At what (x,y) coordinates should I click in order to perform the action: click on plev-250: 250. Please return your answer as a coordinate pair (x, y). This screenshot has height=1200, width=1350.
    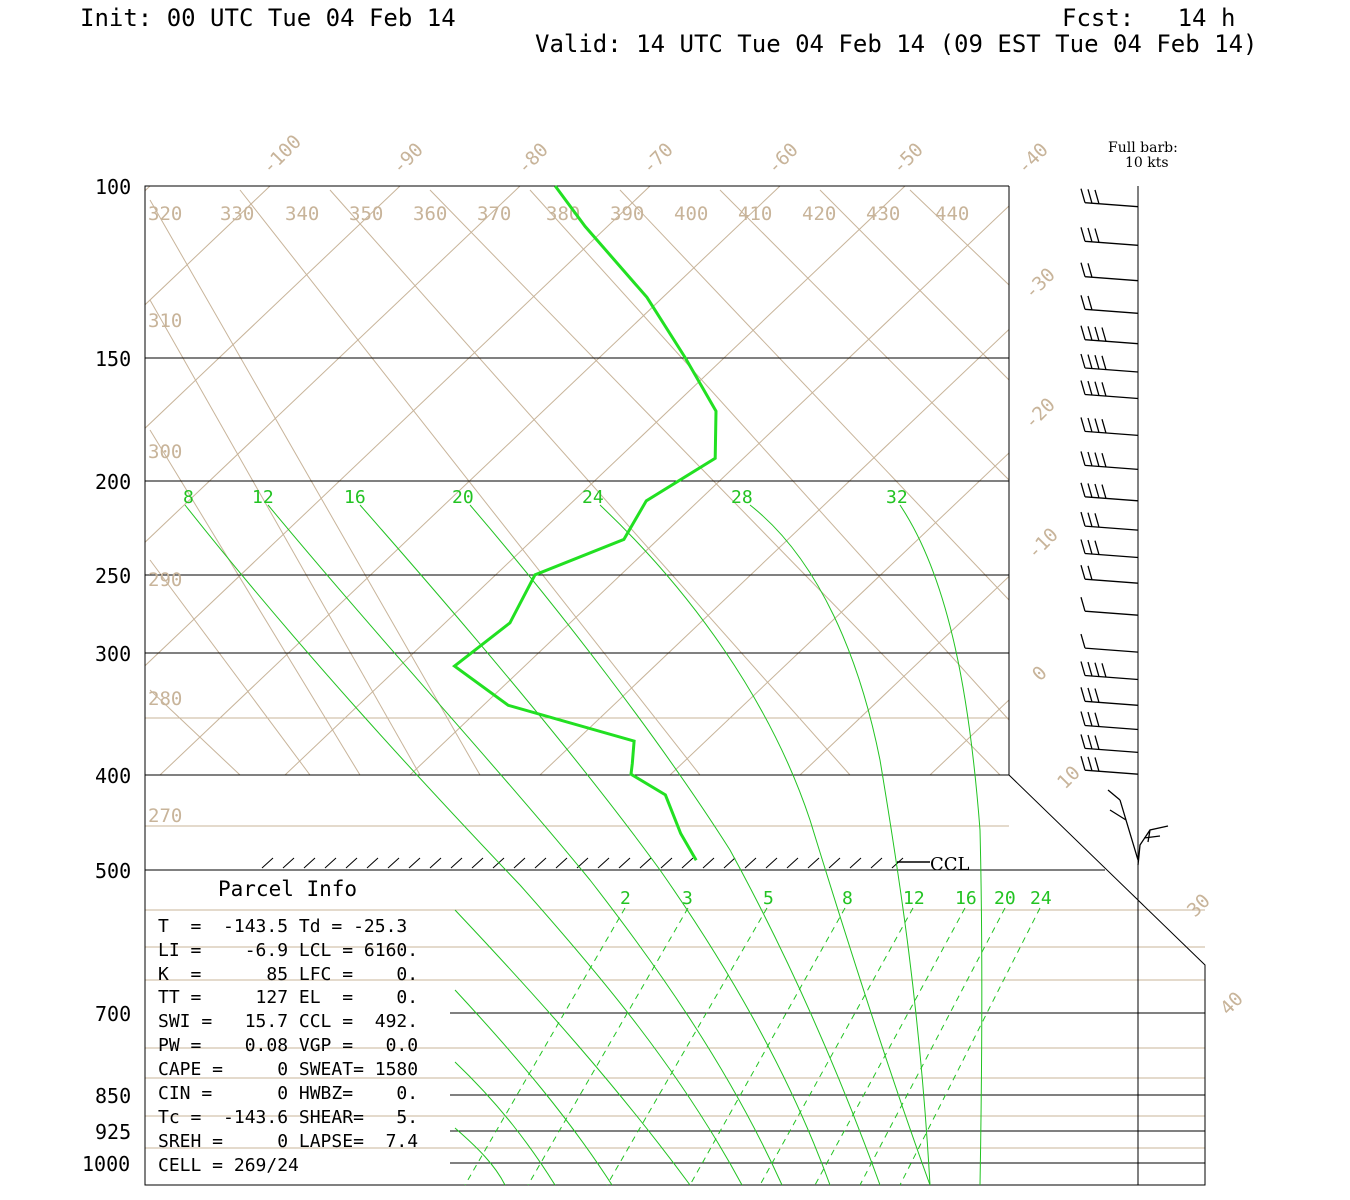
    Looking at the image, I should click on (113, 576).